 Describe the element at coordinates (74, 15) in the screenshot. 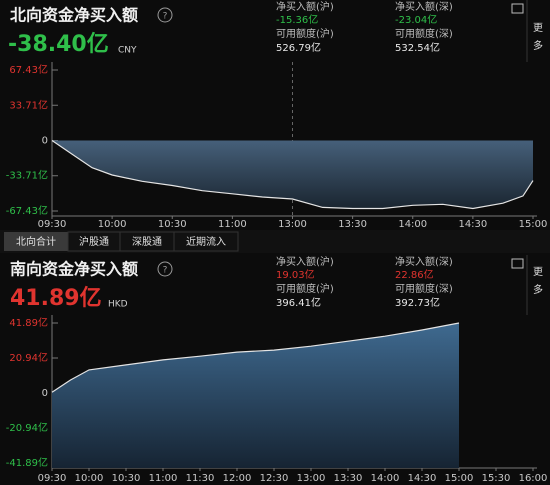

I see `north-title: 北向资金净买入额` at that location.